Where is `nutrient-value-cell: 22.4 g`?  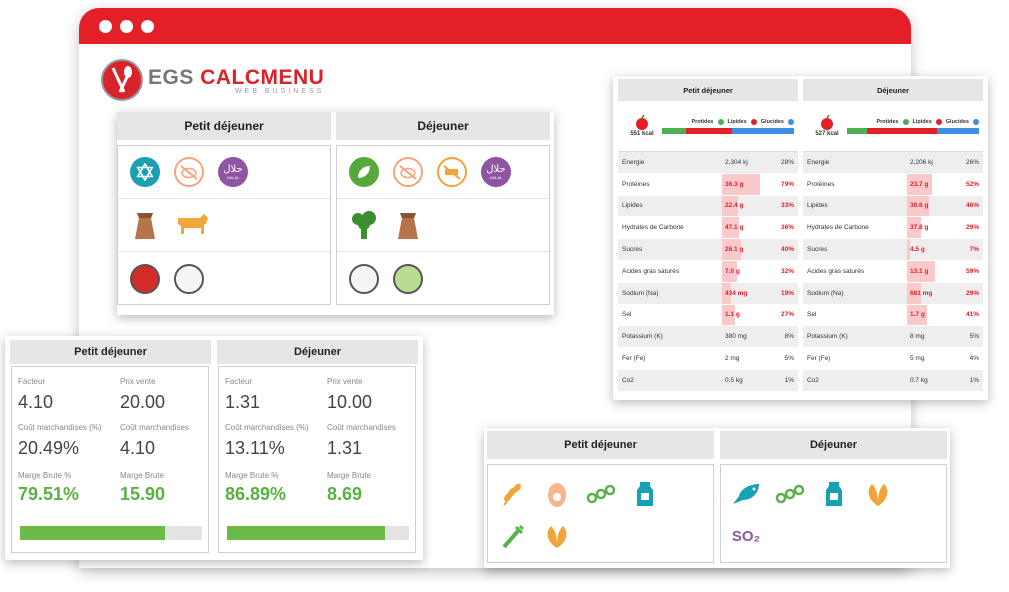 nutrient-value-cell: 22.4 g is located at coordinates (746, 206).